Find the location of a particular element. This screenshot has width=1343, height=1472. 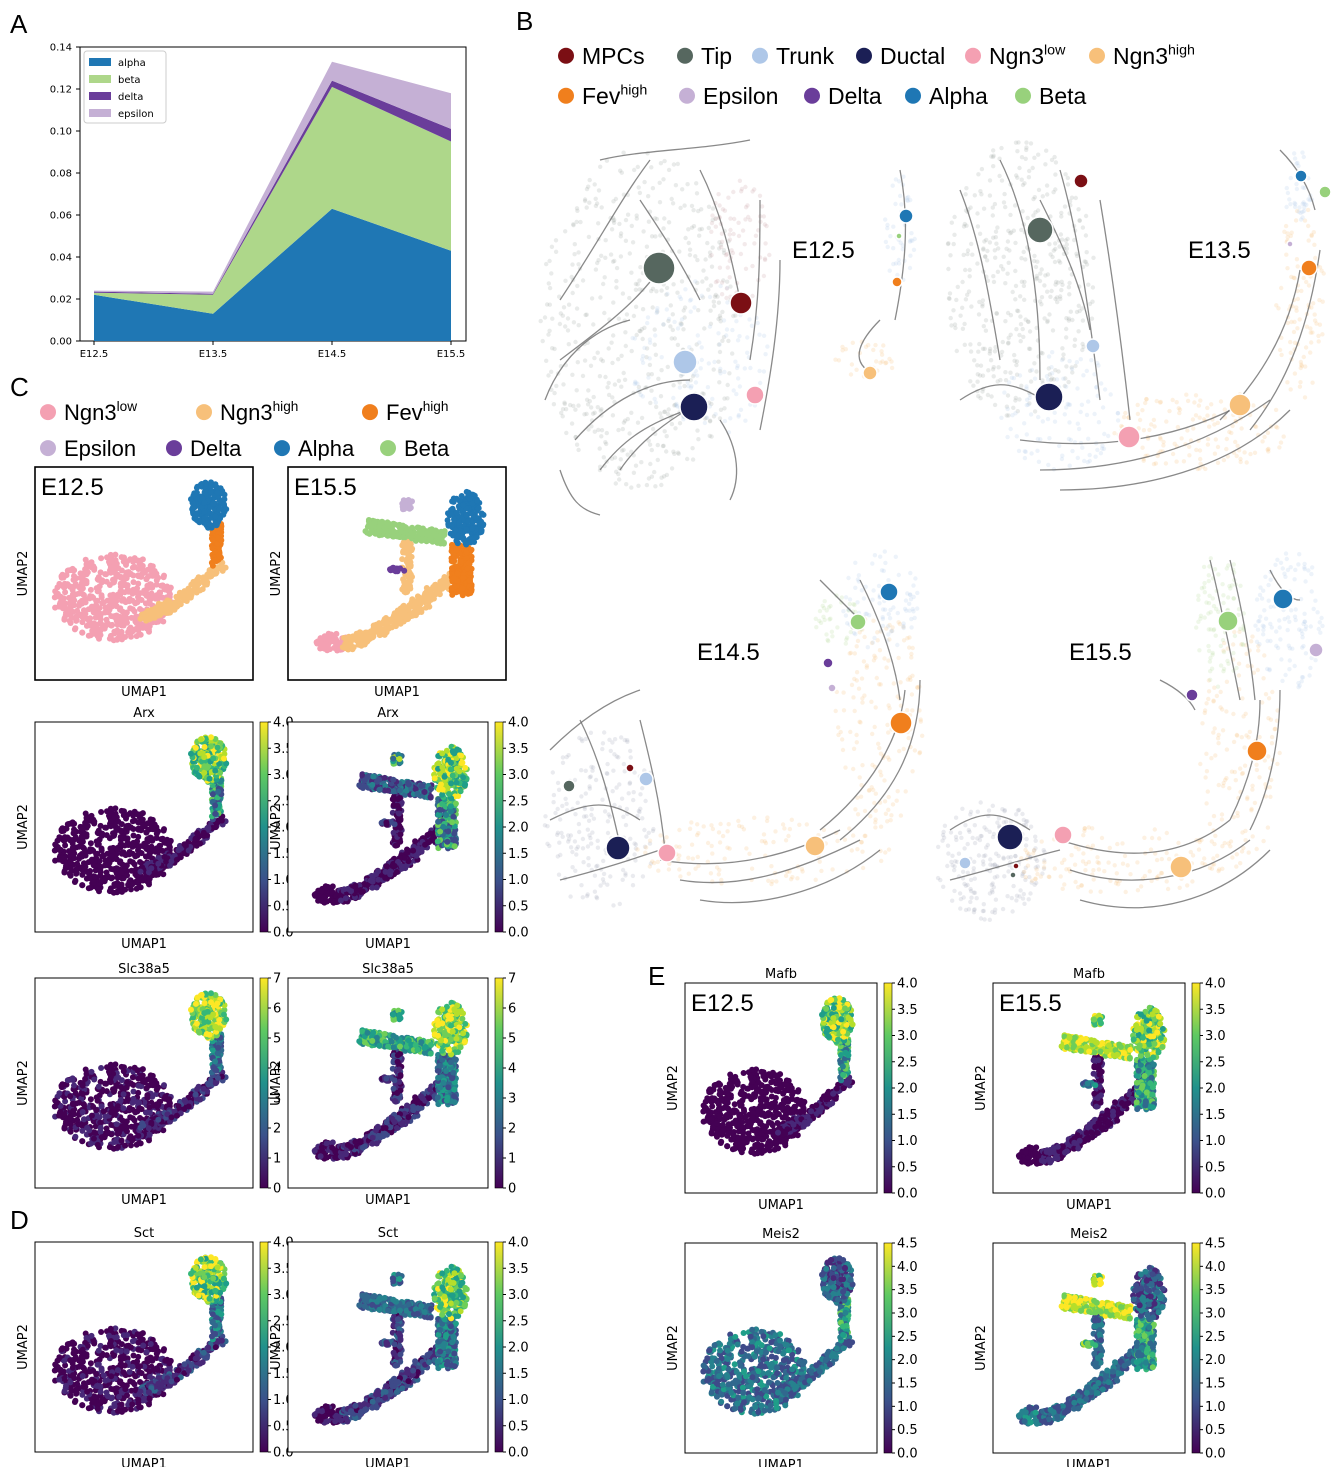

legend-label-text: Ngn3 is located at coordinates (1140, 56).